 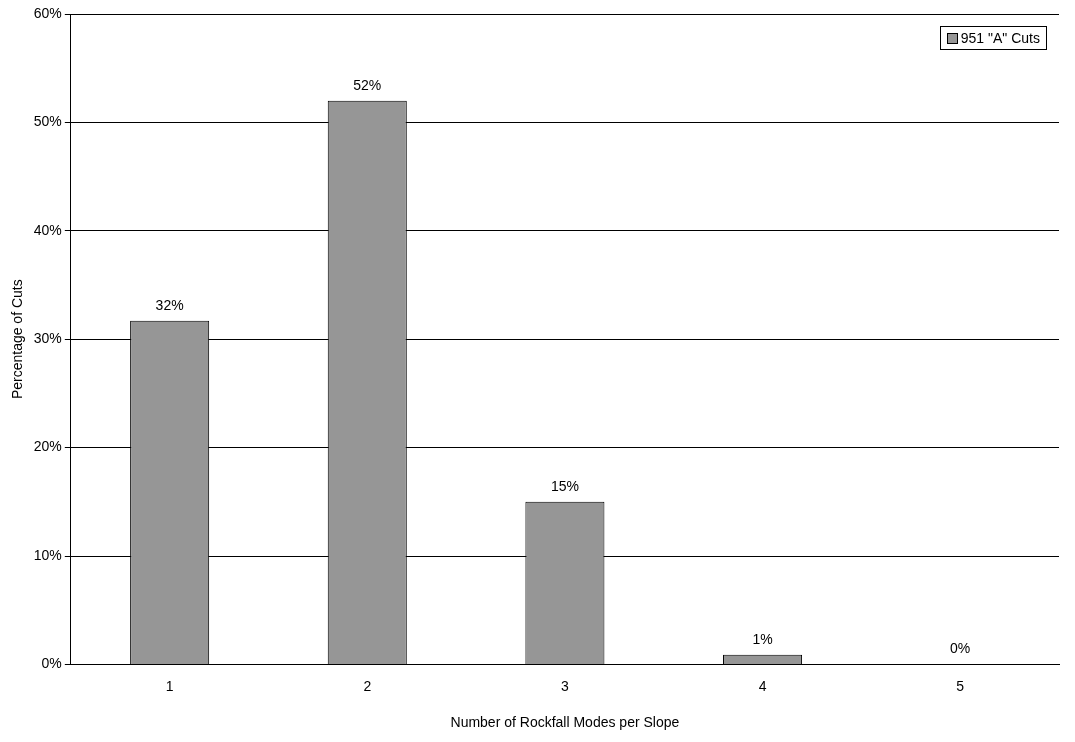 What do you see at coordinates (47, 446) in the screenshot?
I see `y-tick-label: 20%` at bounding box center [47, 446].